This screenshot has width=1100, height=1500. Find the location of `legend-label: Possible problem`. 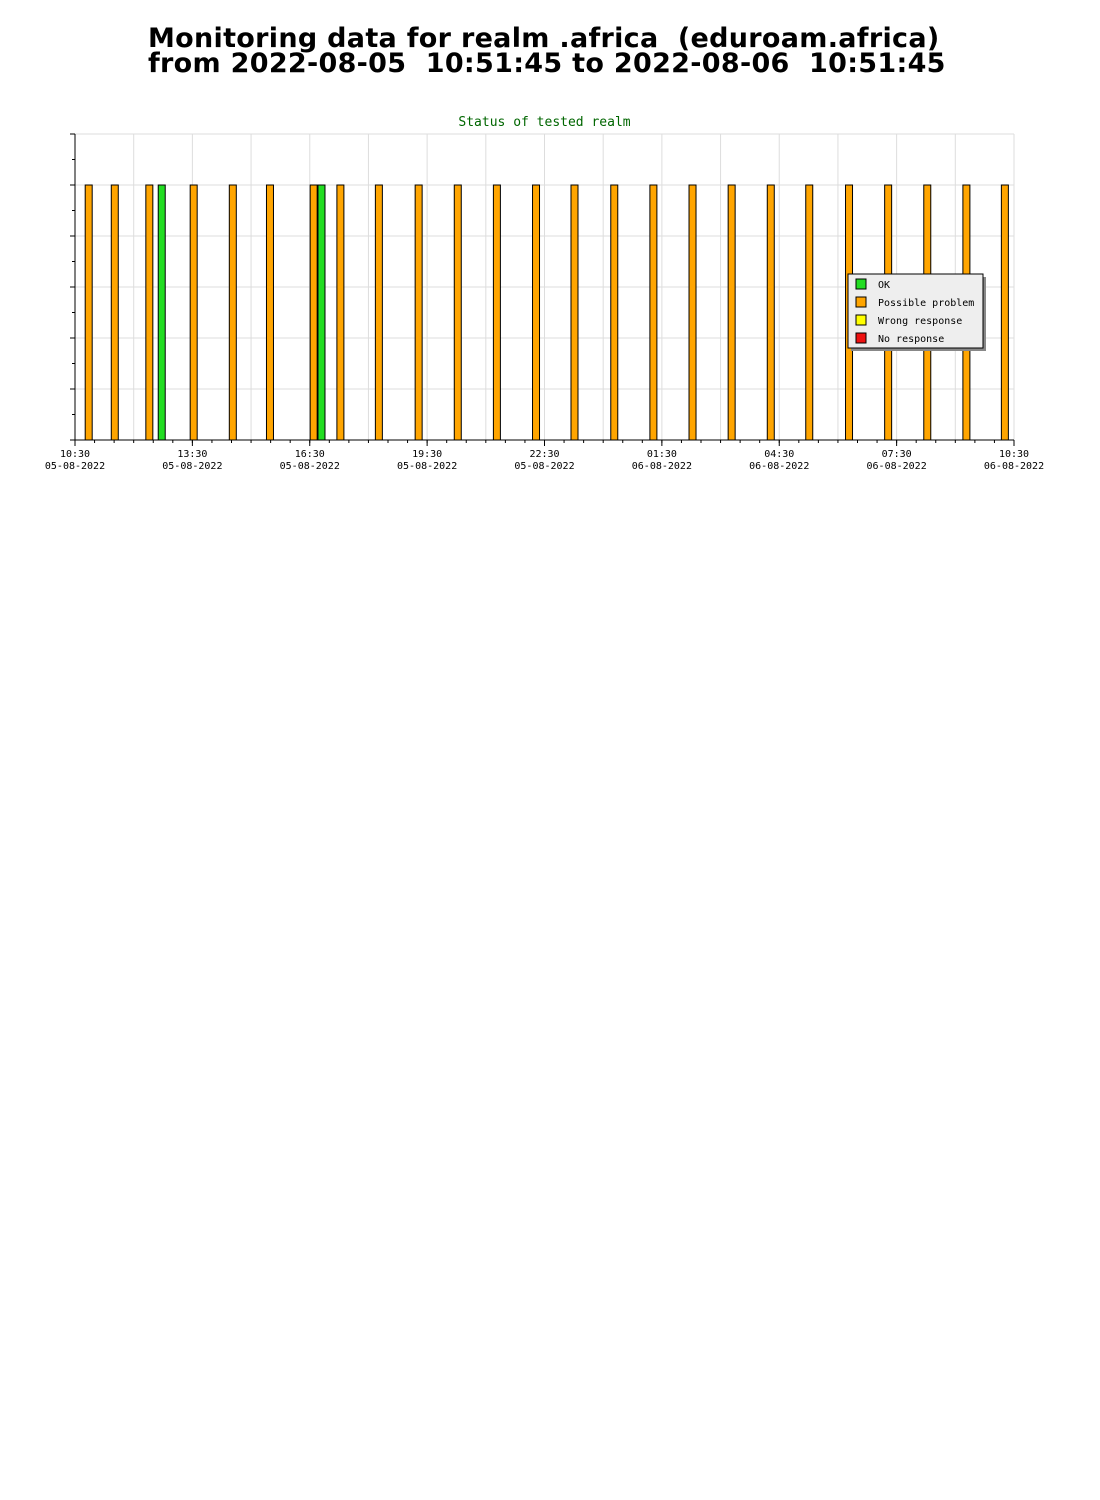

legend-label: Possible problem is located at coordinates (926, 303).